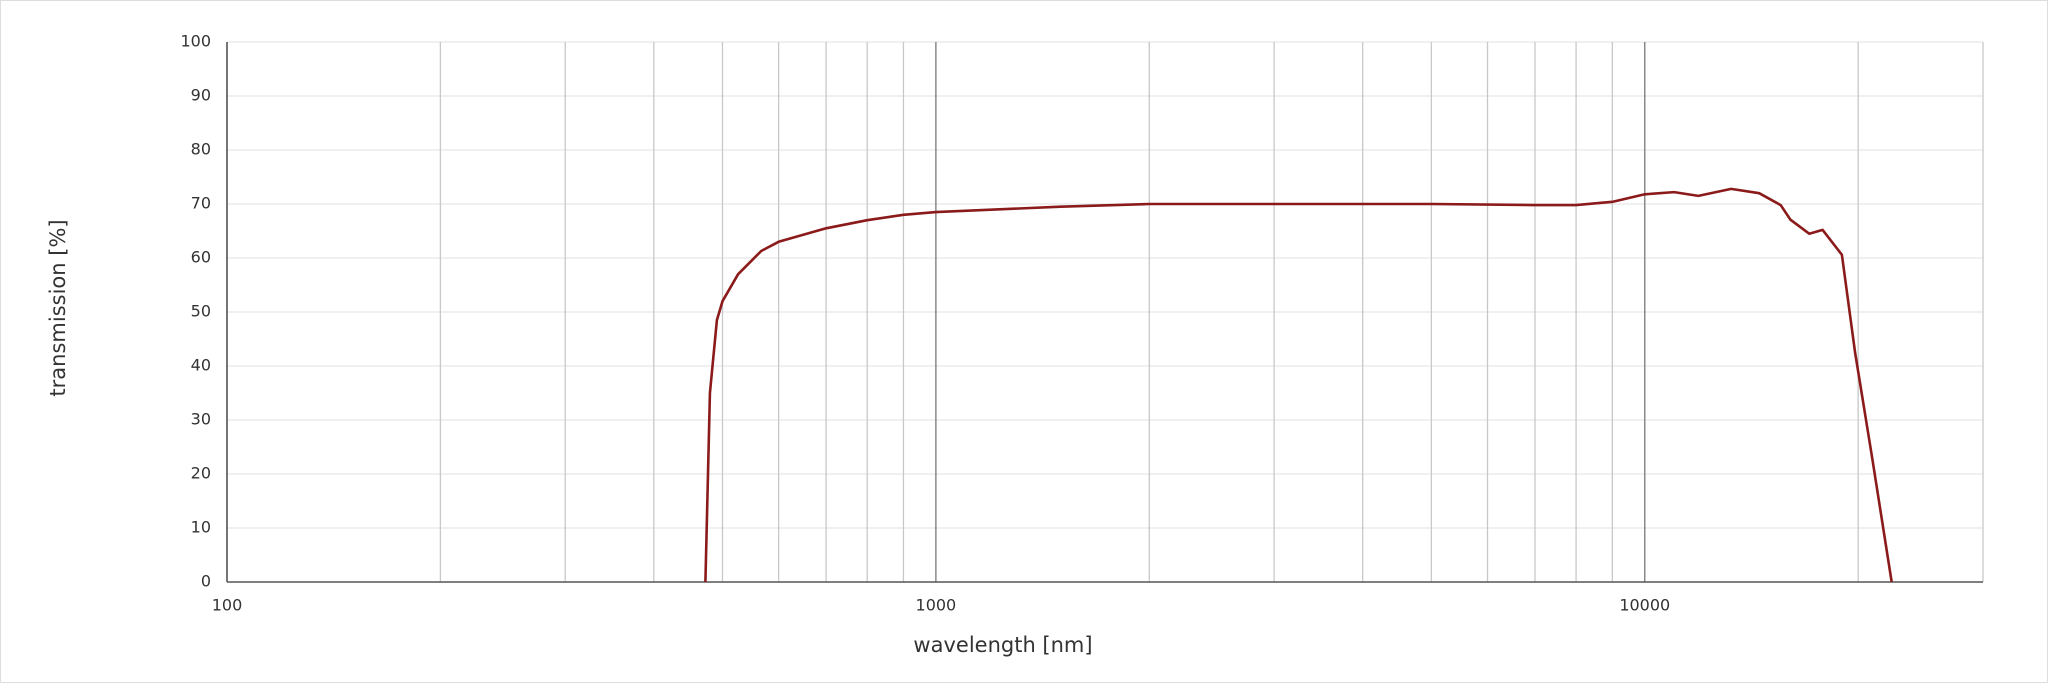 Image resolution: width=2048 pixels, height=683 pixels. I want to click on y-tick-label: 60, so click(201, 257).